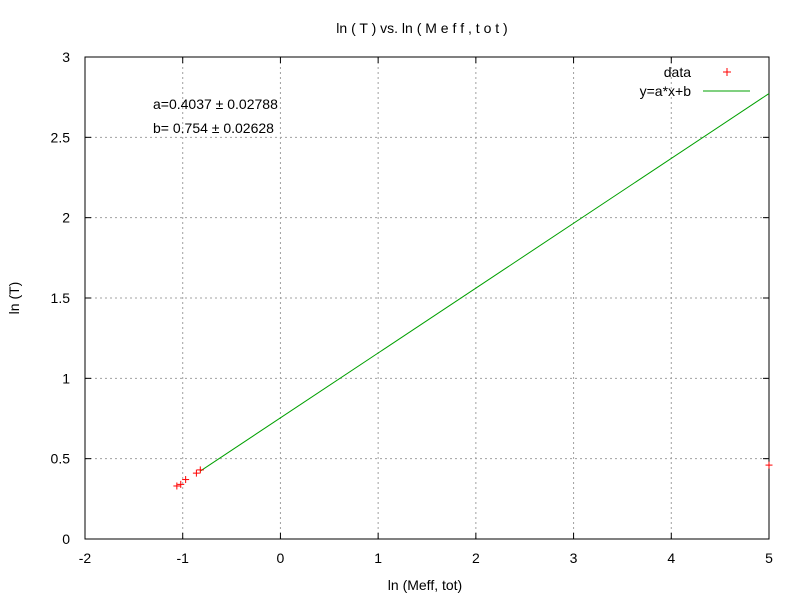 The height and width of the screenshot is (600, 800). I want to click on fit-parameter-b: b= 0.754 ± 0.02628, so click(213, 128).